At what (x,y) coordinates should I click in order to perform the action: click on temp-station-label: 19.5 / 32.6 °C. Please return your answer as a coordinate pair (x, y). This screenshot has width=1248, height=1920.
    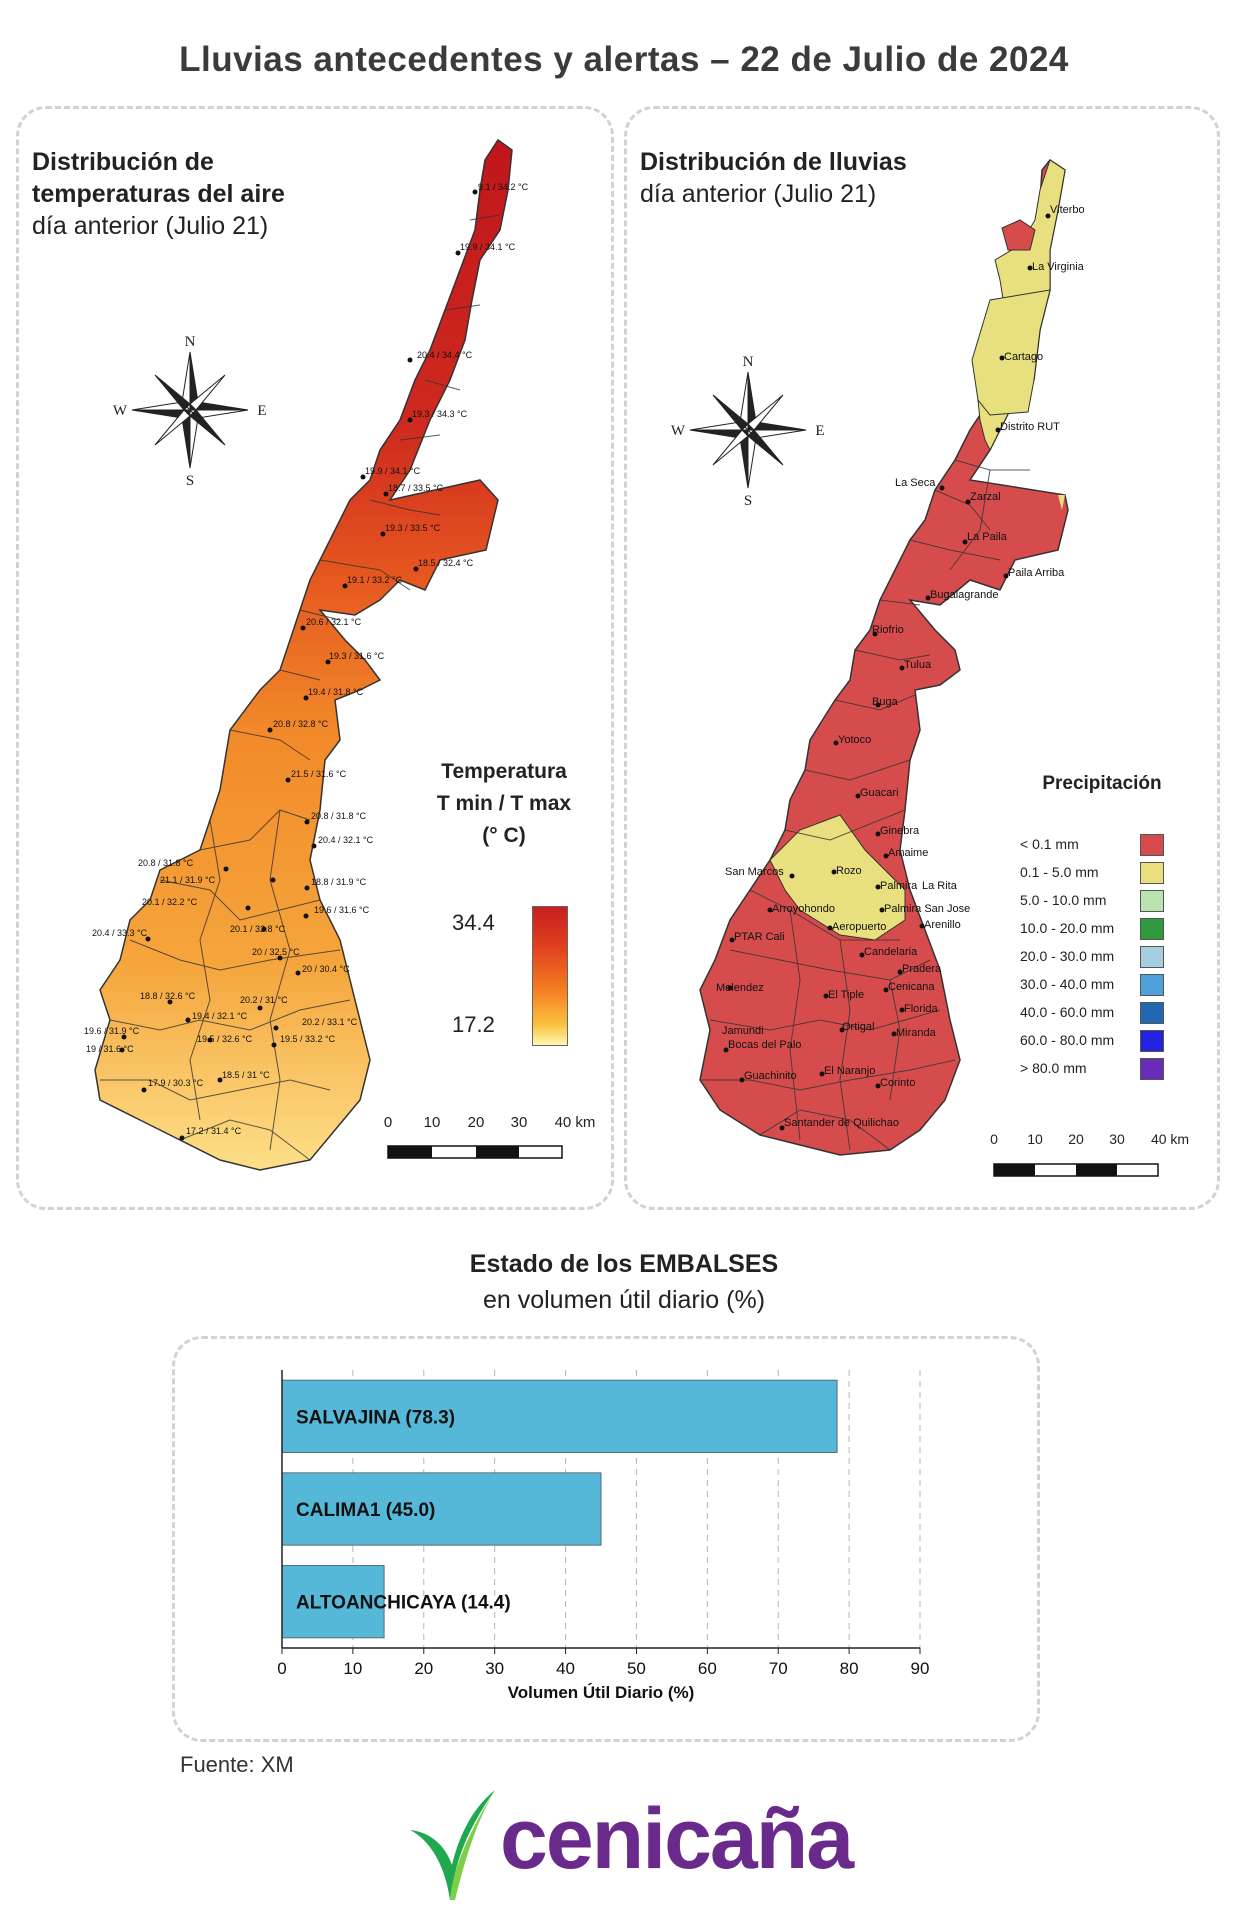
    Looking at the image, I should click on (225, 1039).